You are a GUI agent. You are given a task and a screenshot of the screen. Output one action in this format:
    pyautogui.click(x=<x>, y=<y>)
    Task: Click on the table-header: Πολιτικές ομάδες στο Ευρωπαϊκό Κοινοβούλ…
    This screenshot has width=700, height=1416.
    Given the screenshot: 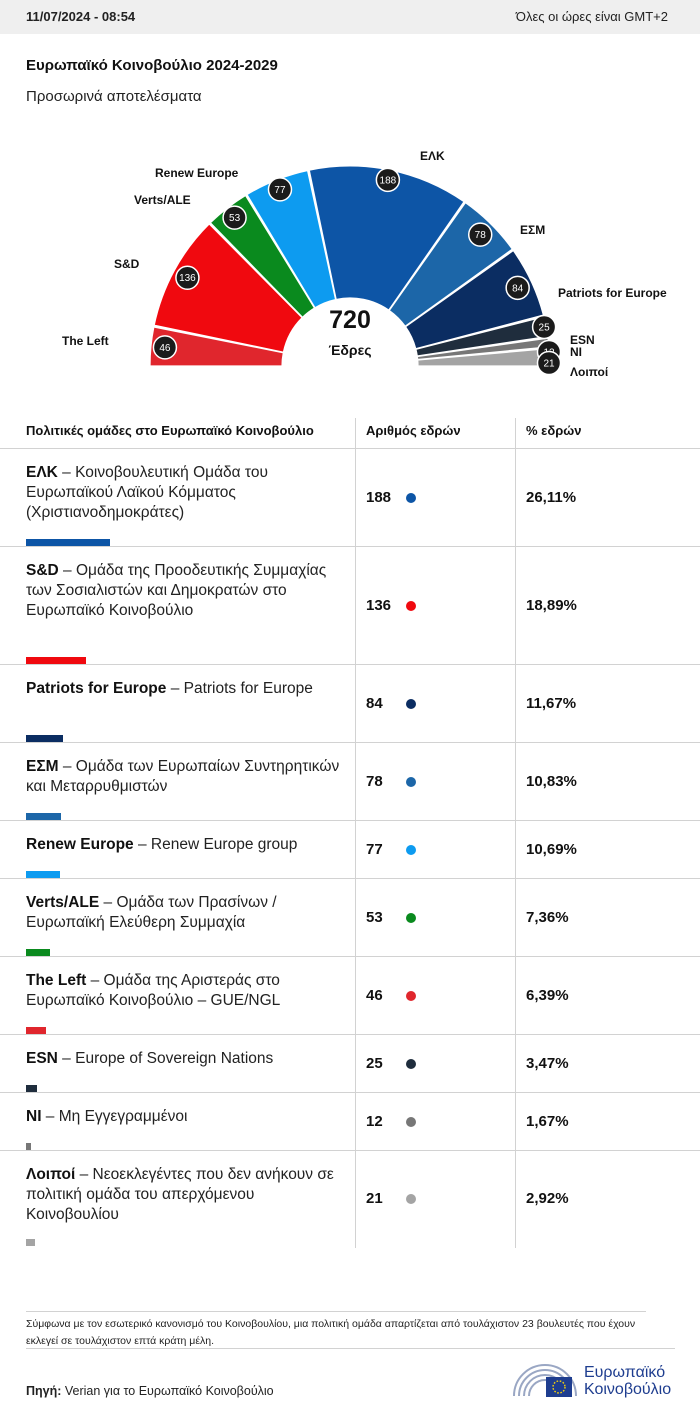 What is the action you would take?
    pyautogui.click(x=350, y=433)
    